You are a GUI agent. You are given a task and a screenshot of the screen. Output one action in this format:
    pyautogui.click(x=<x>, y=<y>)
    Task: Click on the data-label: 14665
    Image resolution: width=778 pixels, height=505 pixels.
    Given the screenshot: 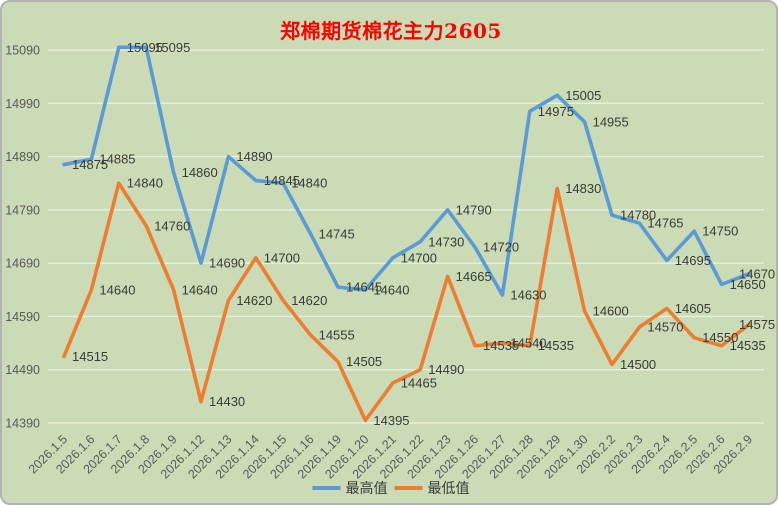 What is the action you would take?
    pyautogui.click(x=474, y=276)
    